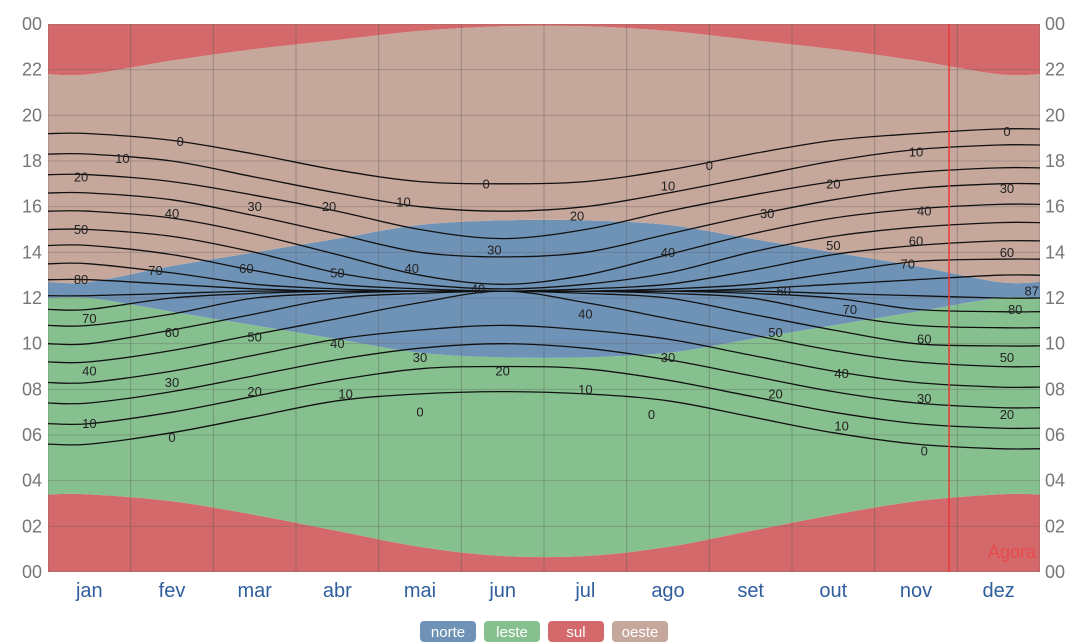  What do you see at coordinates (1055, 344) in the screenshot?
I see `y-tick-label-right: 10` at bounding box center [1055, 344].